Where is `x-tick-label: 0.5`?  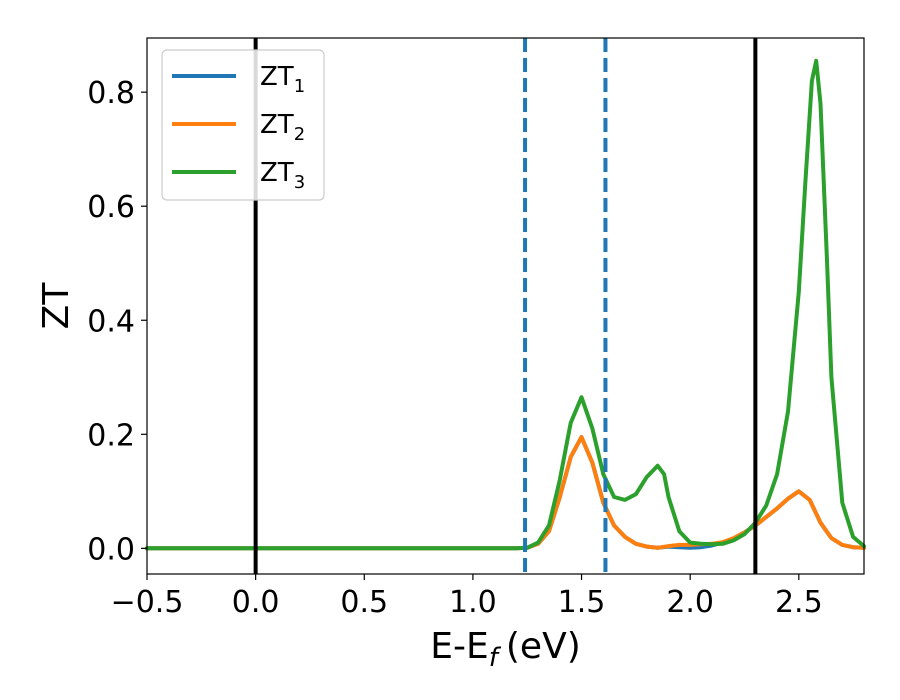 x-tick-label: 0.5 is located at coordinates (364, 602).